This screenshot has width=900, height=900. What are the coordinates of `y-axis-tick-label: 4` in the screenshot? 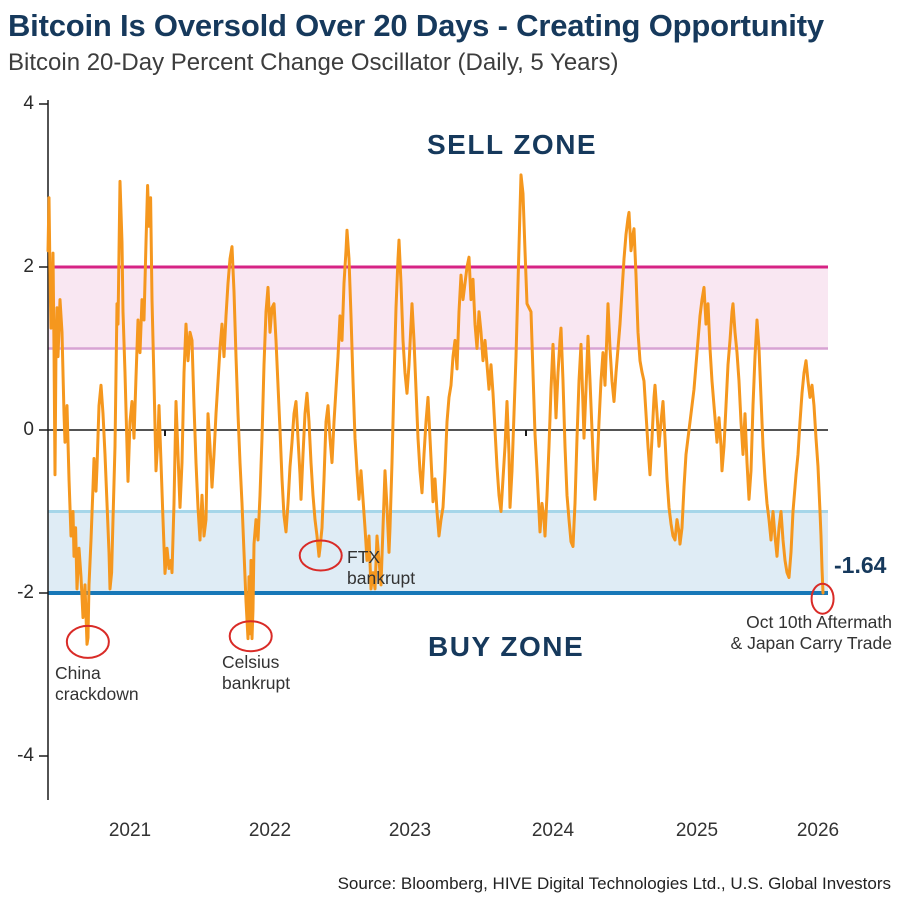 It's located at (28, 103).